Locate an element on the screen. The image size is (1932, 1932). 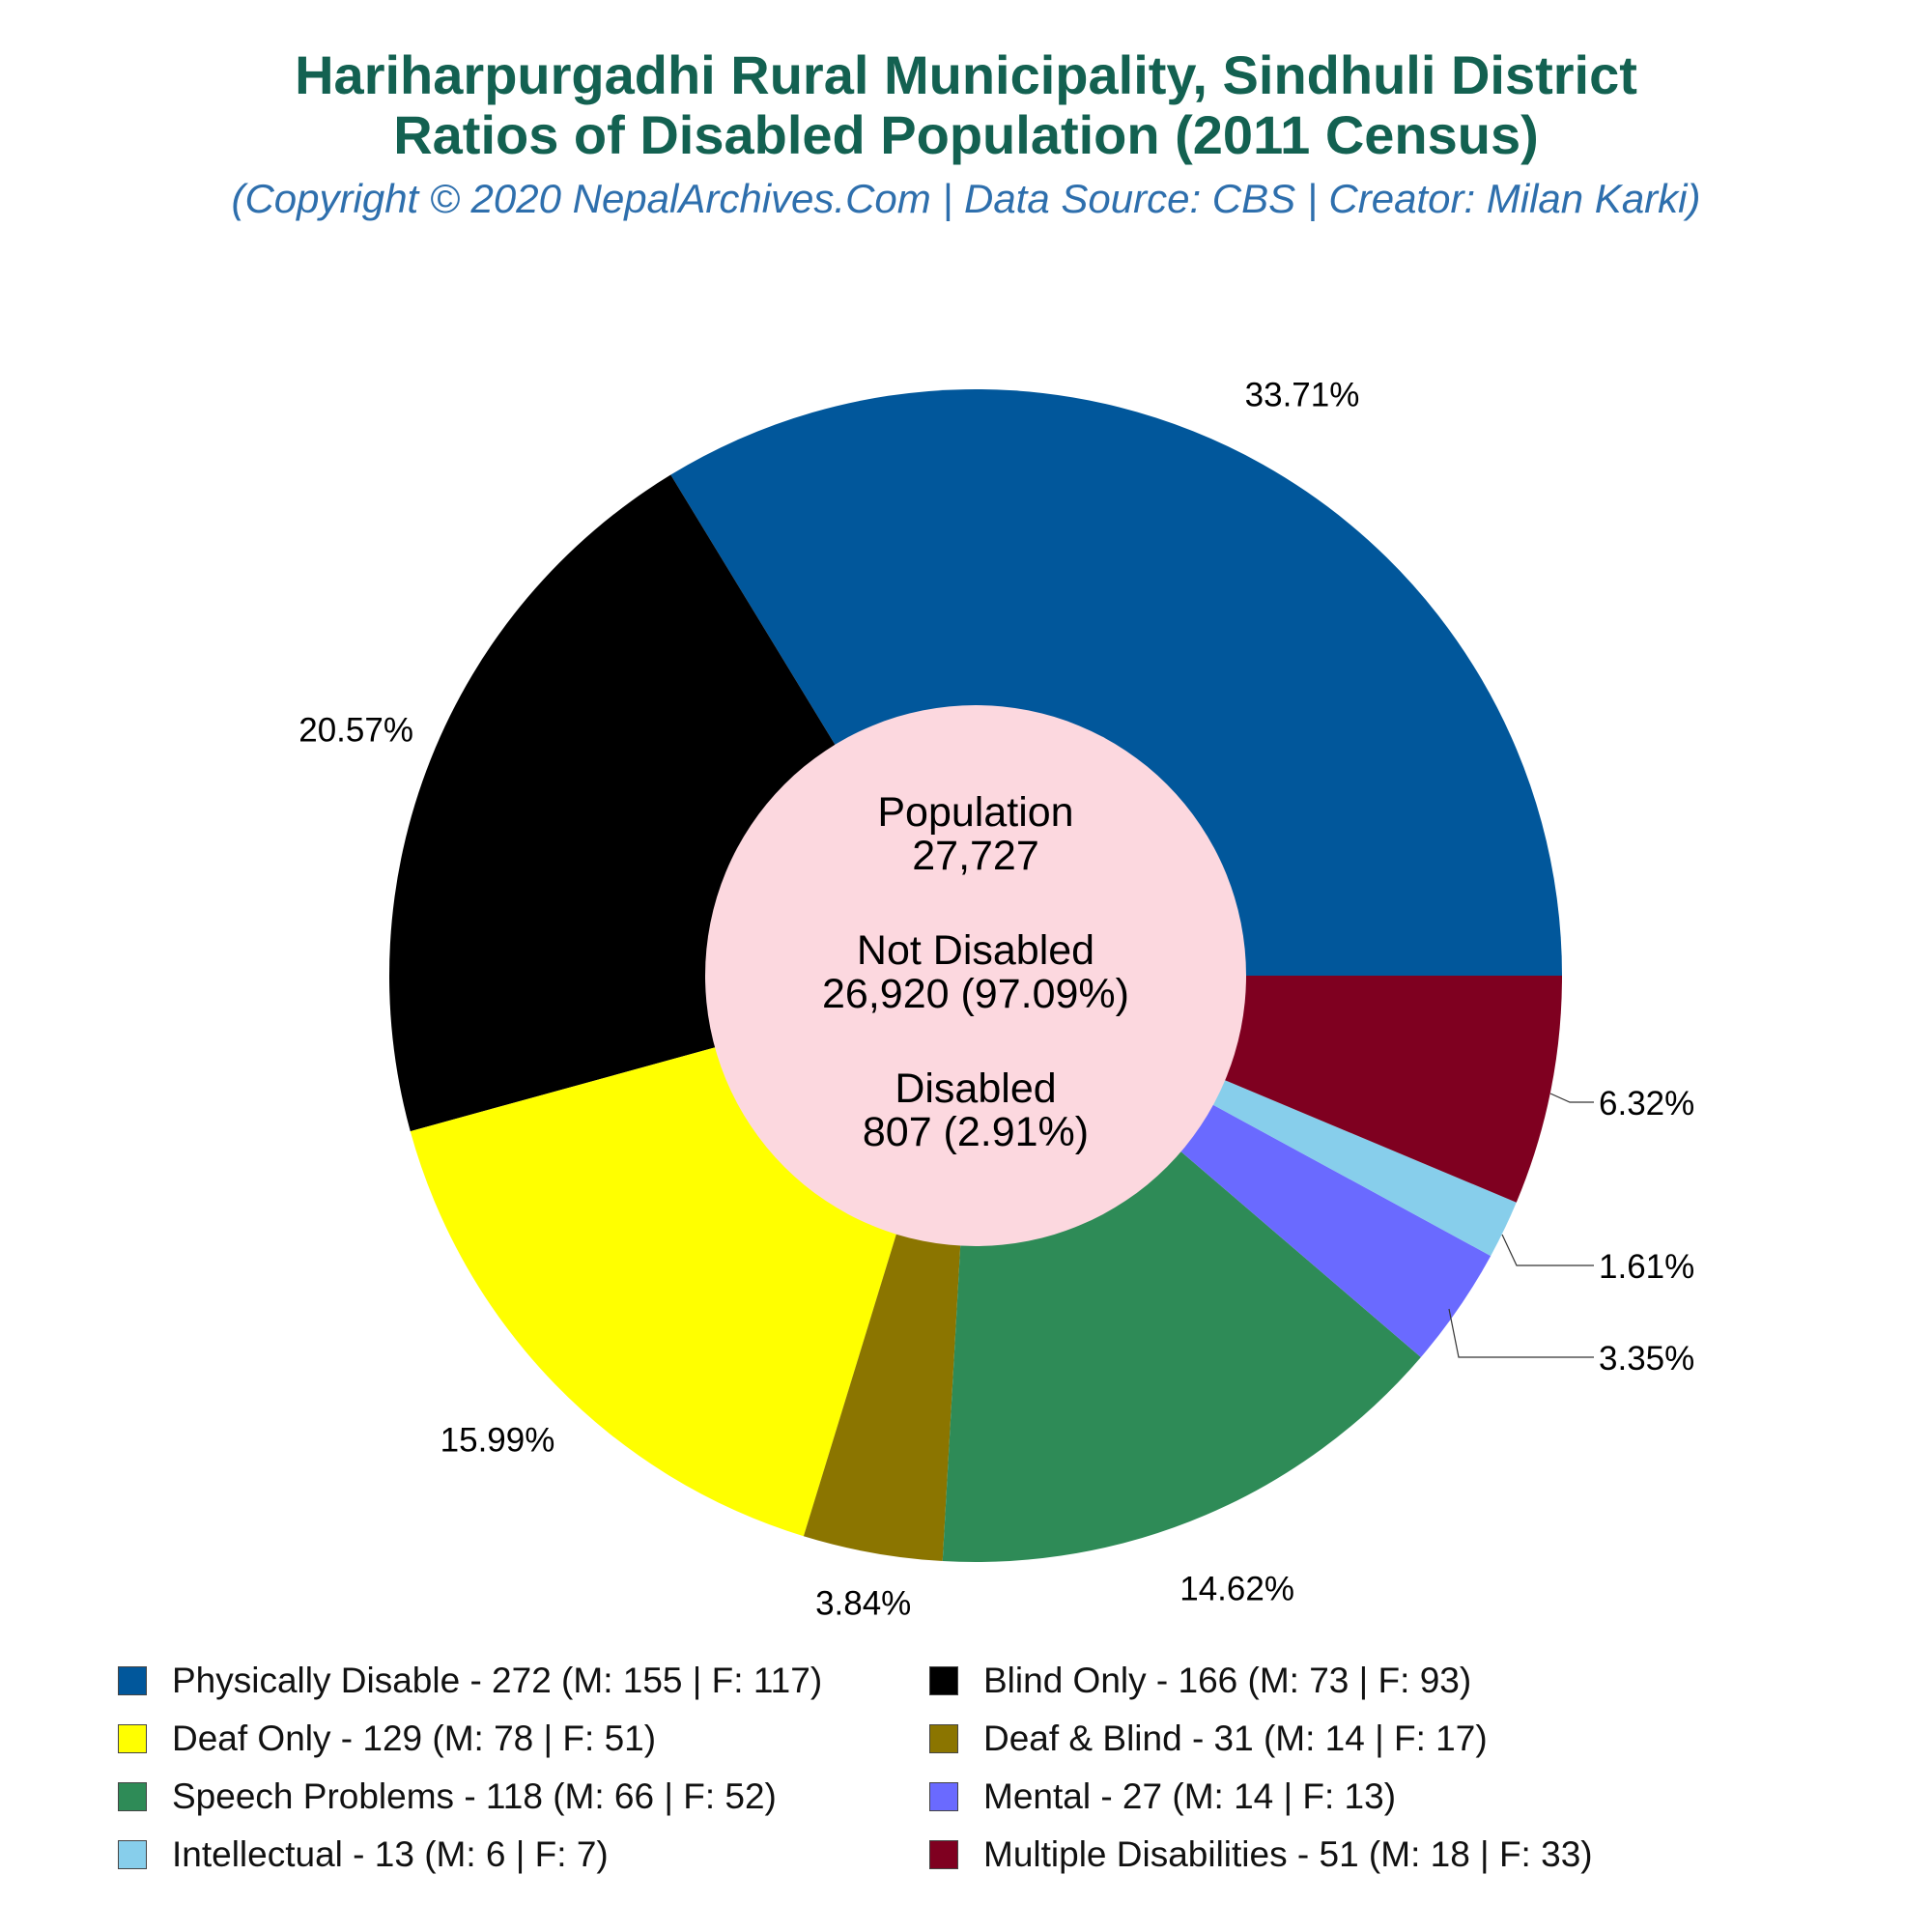
percent-label-physically-disable: 33.71% is located at coordinates (1302, 395).